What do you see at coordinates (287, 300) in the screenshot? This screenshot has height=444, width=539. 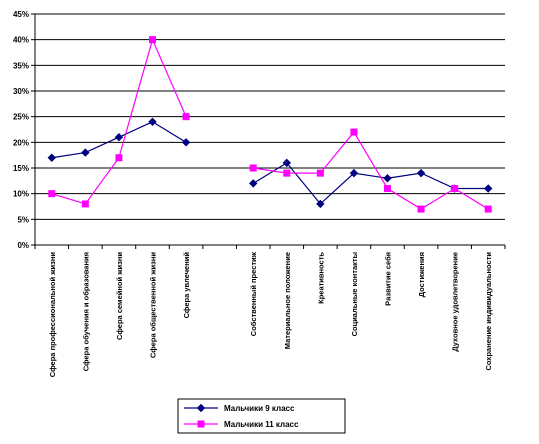 I see `x-tick-label: Материальное положение` at bounding box center [287, 300].